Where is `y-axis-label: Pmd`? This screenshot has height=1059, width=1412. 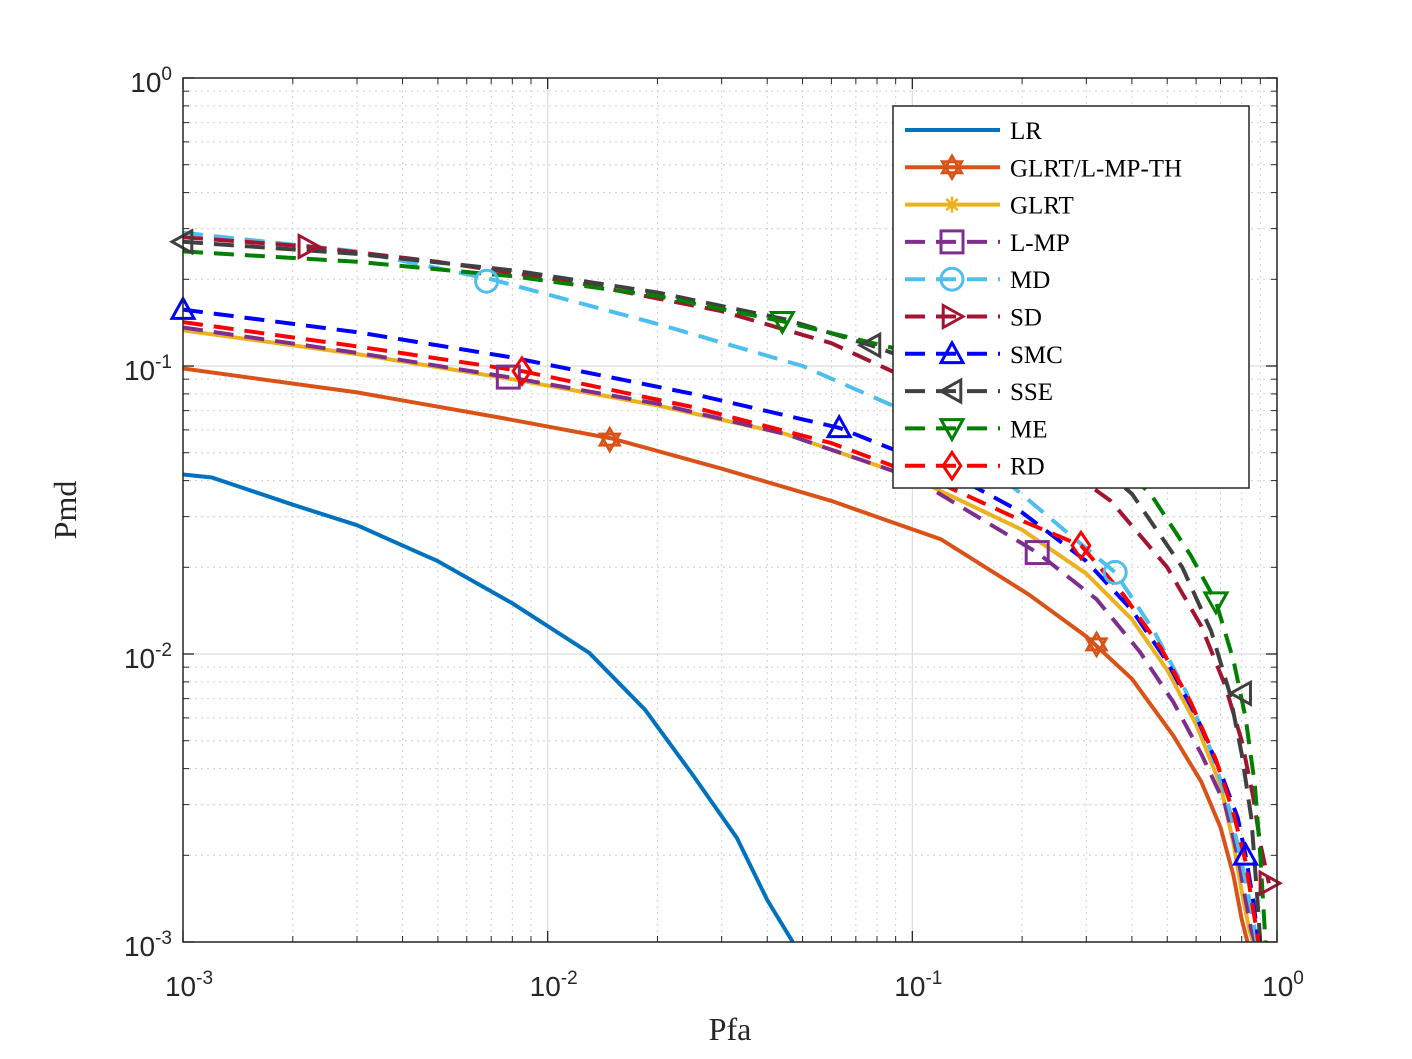 y-axis-label: Pmd is located at coordinates (65, 510).